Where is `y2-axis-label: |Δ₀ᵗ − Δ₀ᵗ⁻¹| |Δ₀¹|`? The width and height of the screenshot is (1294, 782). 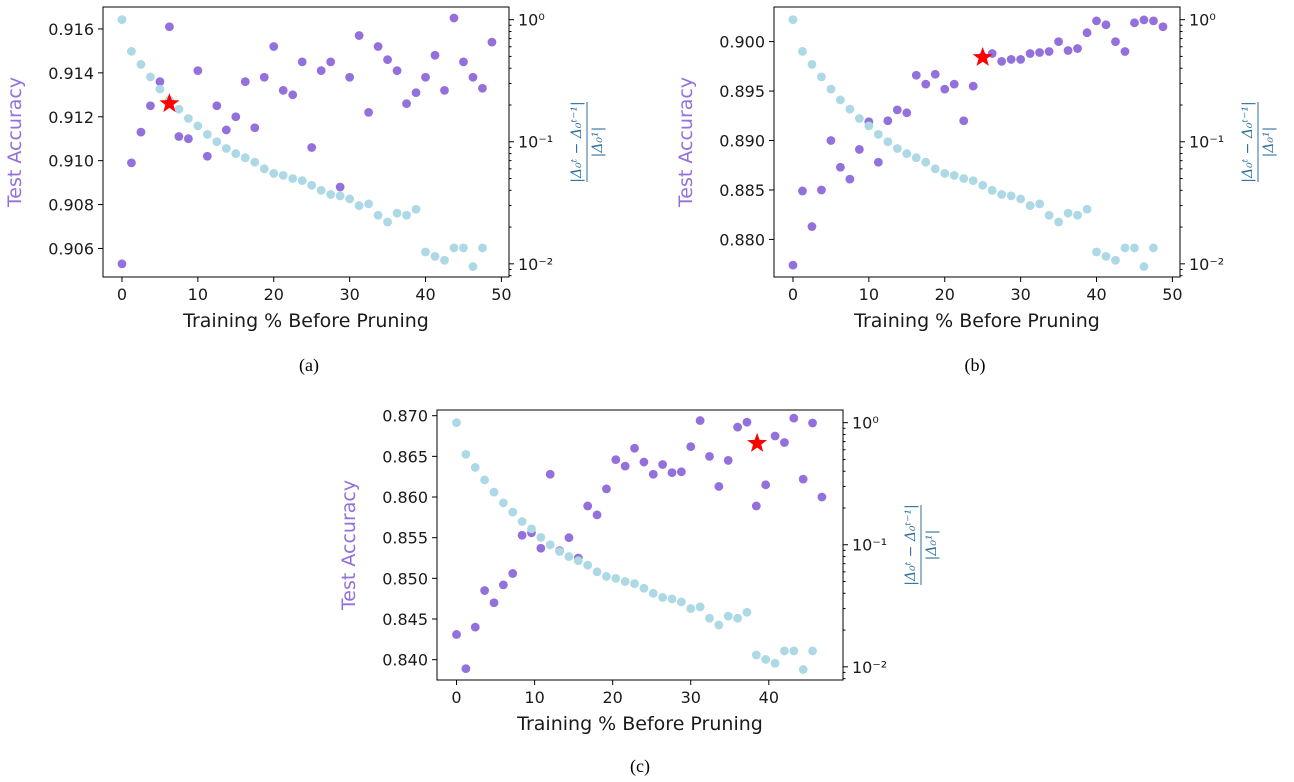
y2-axis-label: |Δ₀ᵗ − Δ₀ᵗ⁻¹| |Δ₀¹| is located at coordinates (1258, 141).